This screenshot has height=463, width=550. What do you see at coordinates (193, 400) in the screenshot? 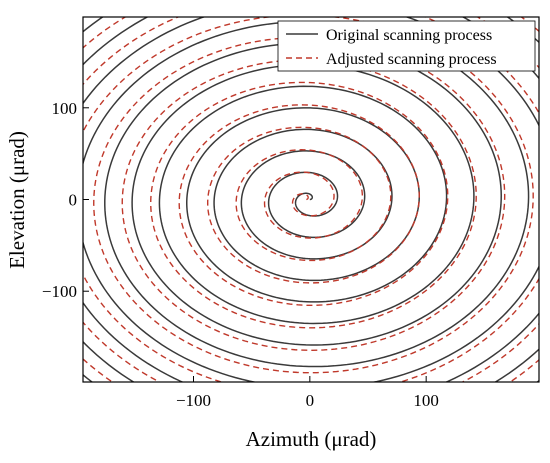
I see `x-tick-label: −100` at bounding box center [193, 400].